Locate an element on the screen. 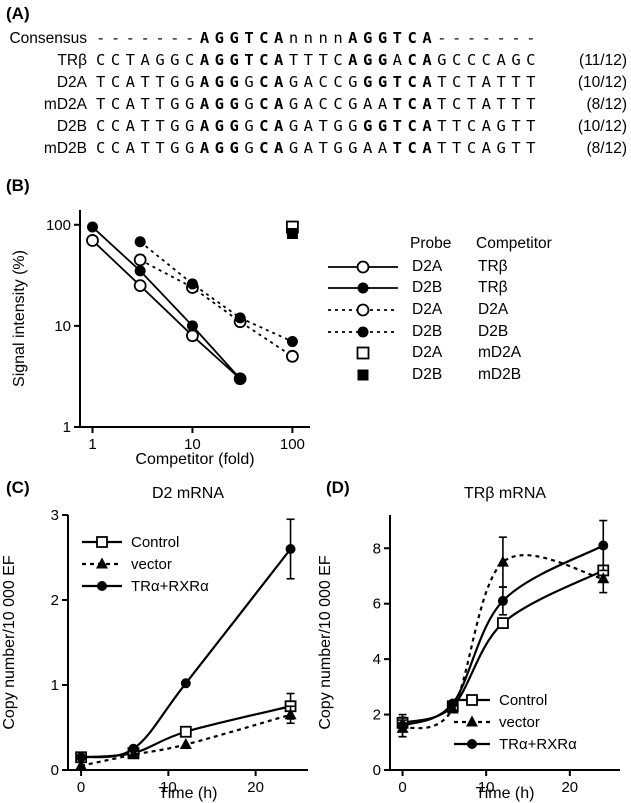 The image size is (631, 803). x-tick-label: 10 is located at coordinates (192, 444).